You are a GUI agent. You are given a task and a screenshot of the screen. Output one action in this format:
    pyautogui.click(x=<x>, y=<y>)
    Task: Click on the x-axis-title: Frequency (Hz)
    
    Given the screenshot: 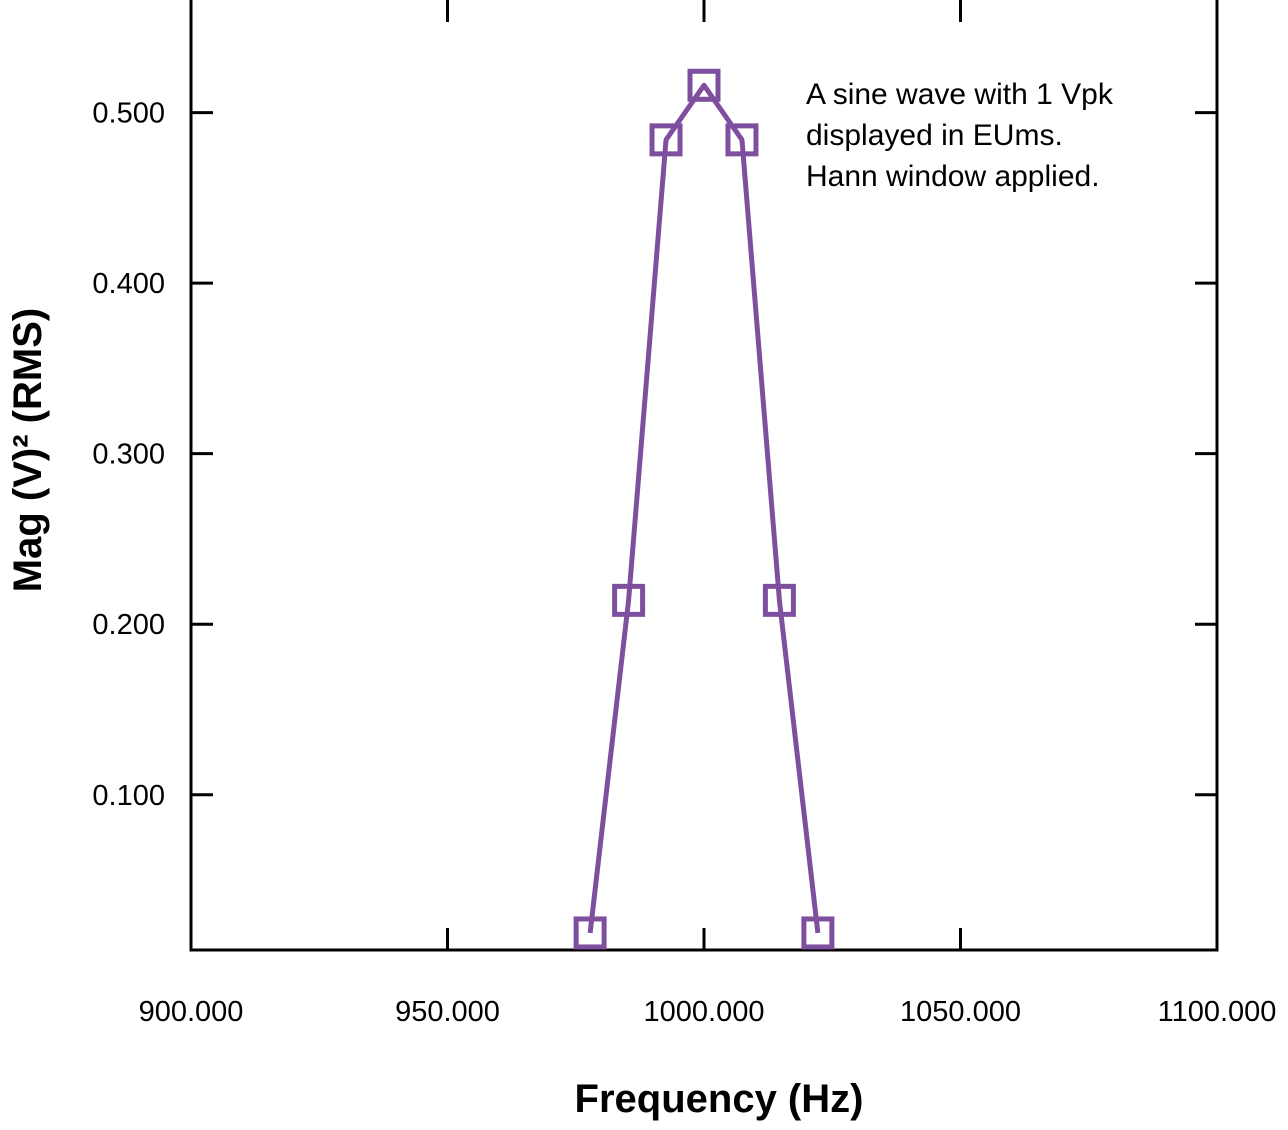 What is the action you would take?
    pyautogui.click(x=719, y=1099)
    